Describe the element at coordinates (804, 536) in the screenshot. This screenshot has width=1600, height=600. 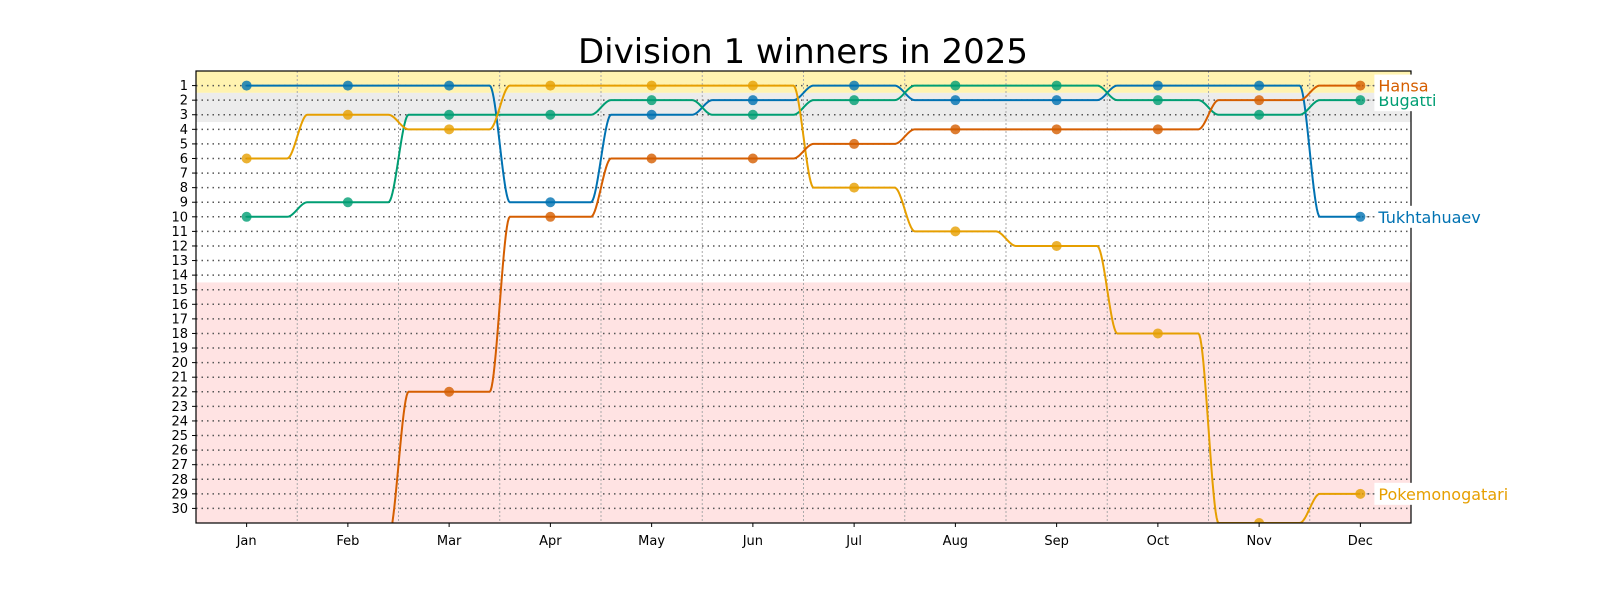
I see `x-axis: Jan Feb Mar Apr May Jun Jul Aug Sep Oct Nov Dec` at that location.